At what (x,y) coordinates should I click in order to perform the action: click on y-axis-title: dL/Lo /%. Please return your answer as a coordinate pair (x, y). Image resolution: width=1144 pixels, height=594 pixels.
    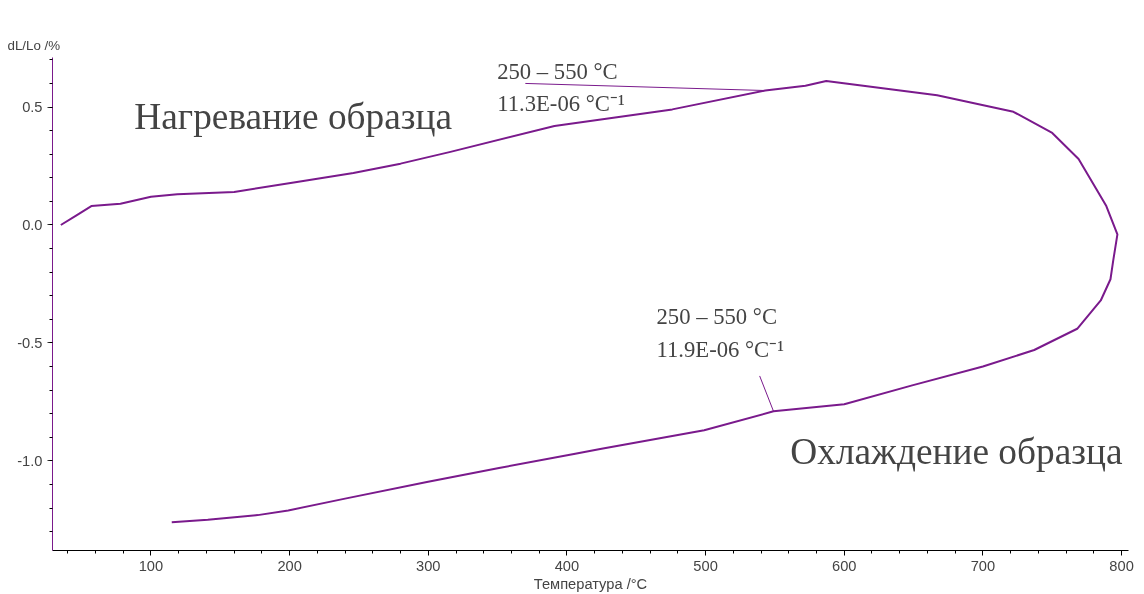
    Looking at the image, I should click on (34, 45).